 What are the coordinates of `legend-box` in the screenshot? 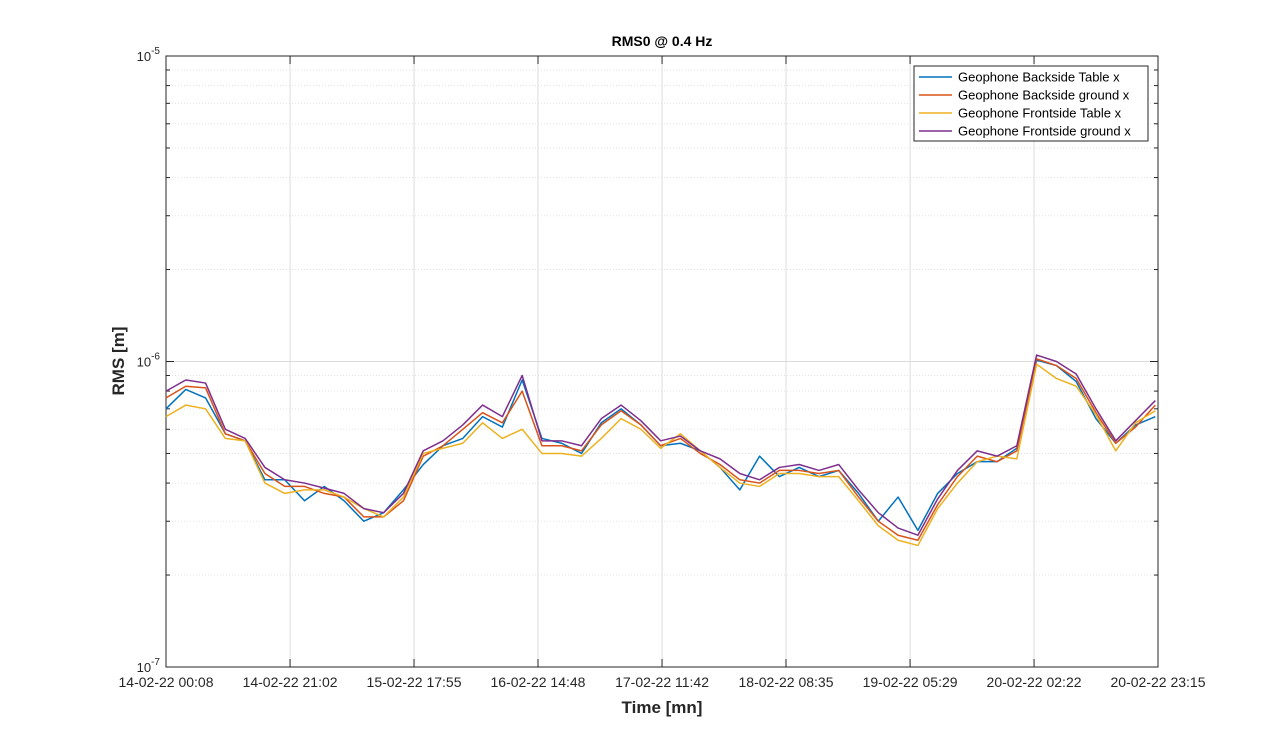 It's located at (1031, 103).